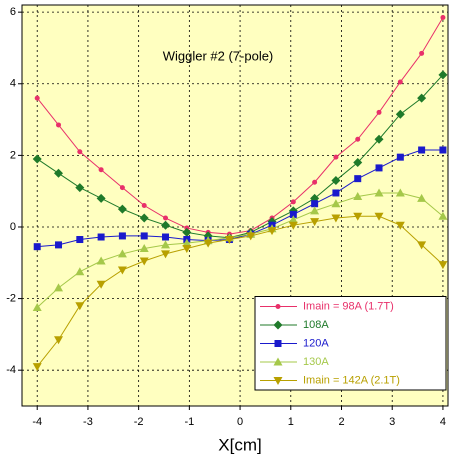 The height and width of the screenshot is (465, 452). I want to click on x-tick-label: 3, so click(392, 422).